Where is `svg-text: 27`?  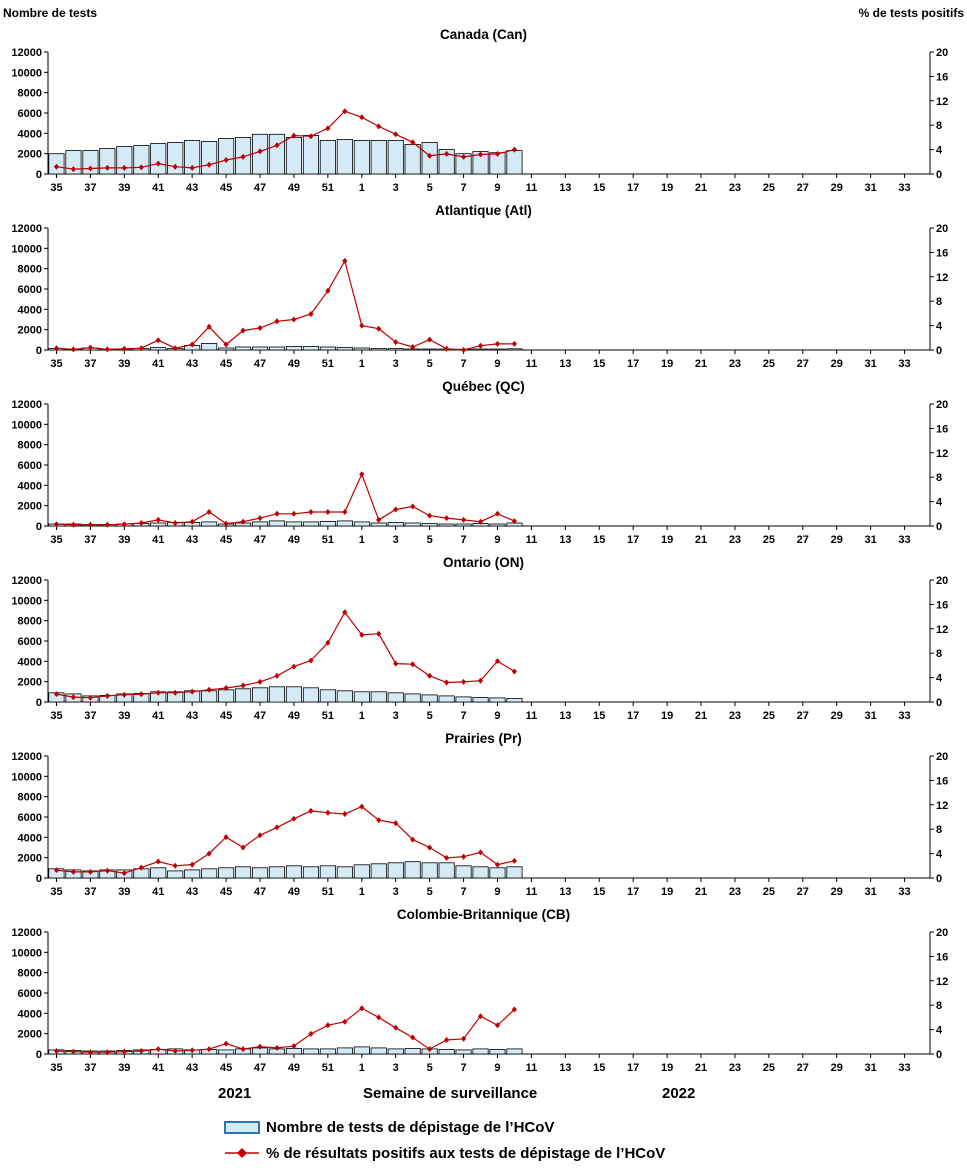 svg-text: 27 is located at coordinates (803, 540).